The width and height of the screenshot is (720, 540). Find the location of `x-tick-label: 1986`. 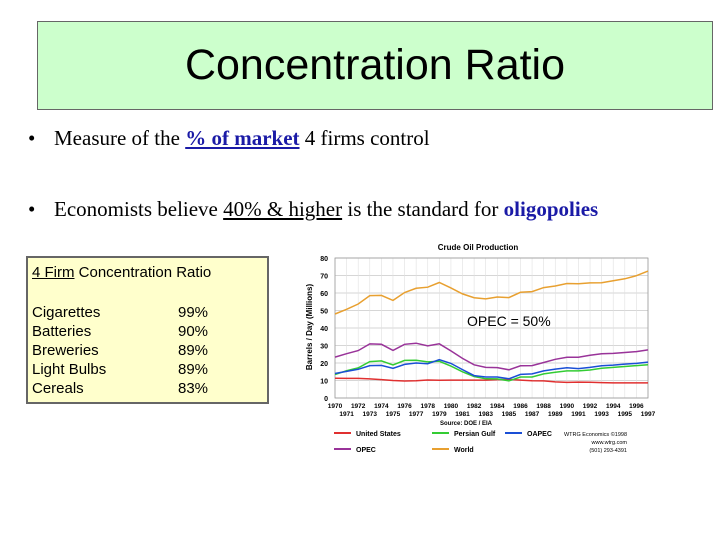

x-tick-label: 1986 is located at coordinates (520, 406).